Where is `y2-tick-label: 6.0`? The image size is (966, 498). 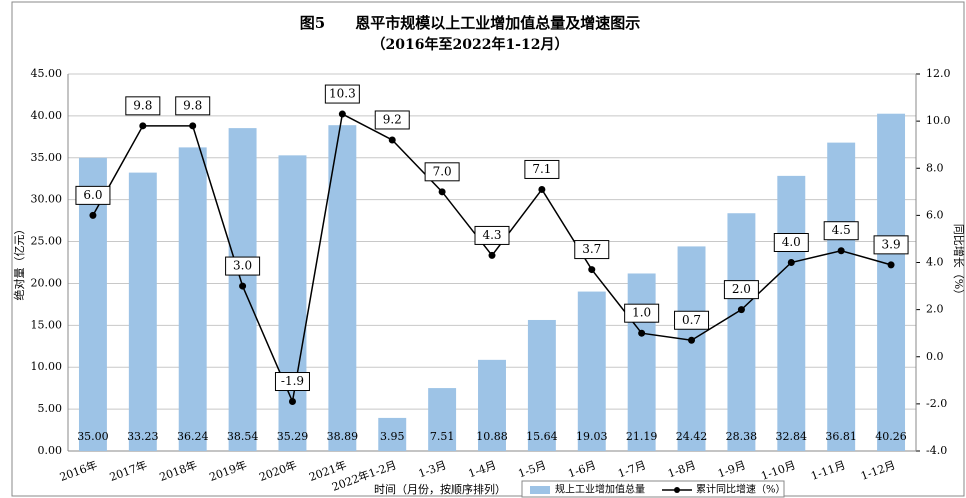
y2-tick-label: 6.0 is located at coordinates (935, 214).